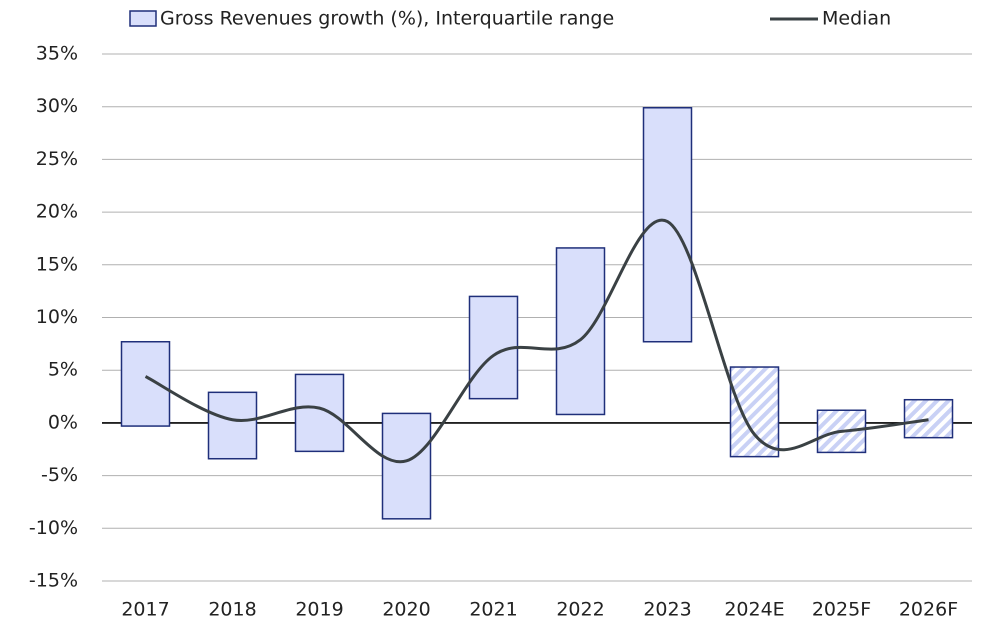  What do you see at coordinates (232, 610) in the screenshot?
I see `x-tick-label: 2018` at bounding box center [232, 610].